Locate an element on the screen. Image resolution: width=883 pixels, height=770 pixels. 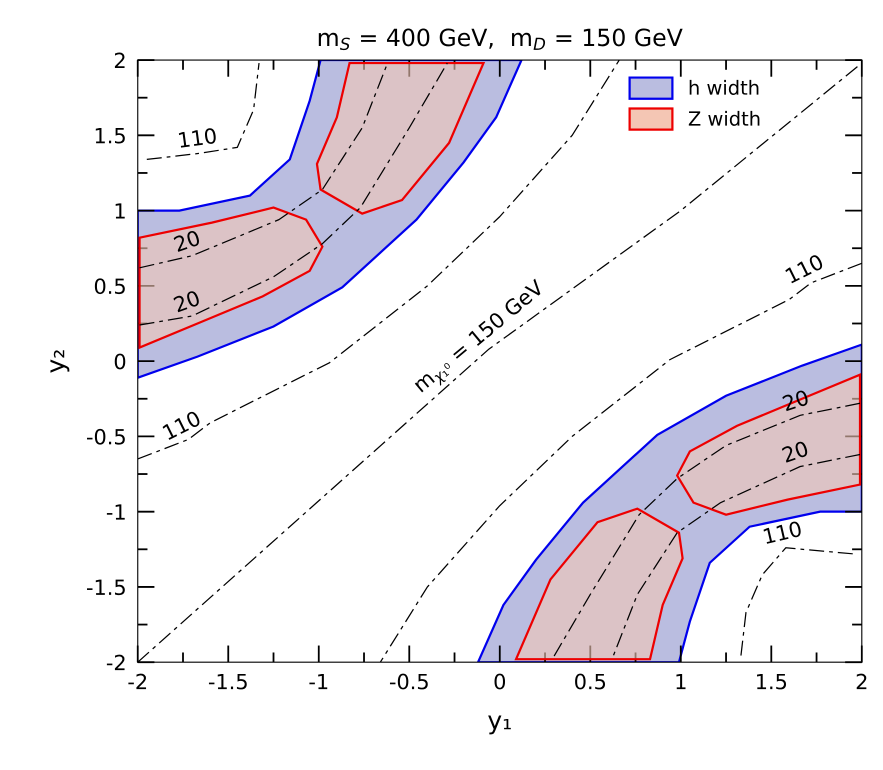
y-tick-label: 1 is located at coordinates (120, 211).